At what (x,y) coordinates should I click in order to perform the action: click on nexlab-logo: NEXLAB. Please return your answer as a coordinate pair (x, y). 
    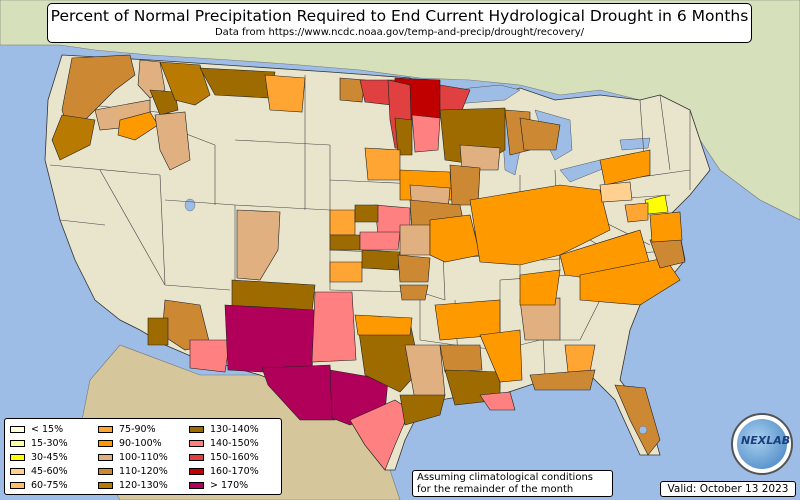
    Looking at the image, I should click on (762, 444).